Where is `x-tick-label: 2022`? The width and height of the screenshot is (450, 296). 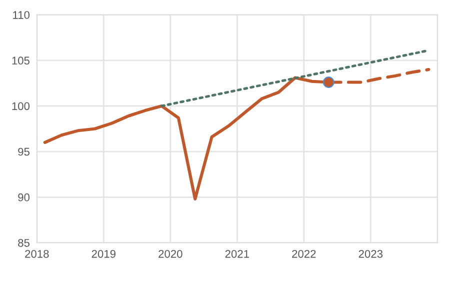 x-tick-label: 2022 is located at coordinates (304, 254).